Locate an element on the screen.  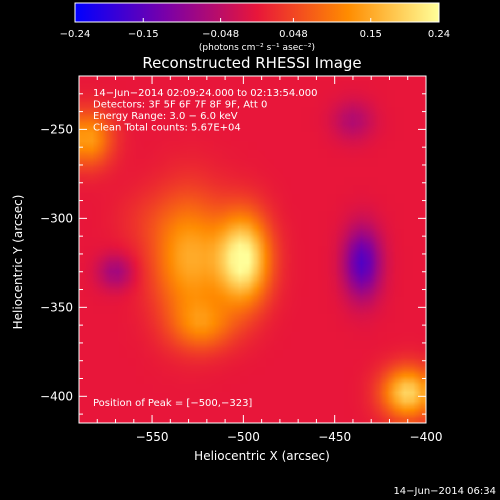
colorbar-unit-label: (photons cm⁻² s⁻¹ asec⁻²) is located at coordinates (257, 48).